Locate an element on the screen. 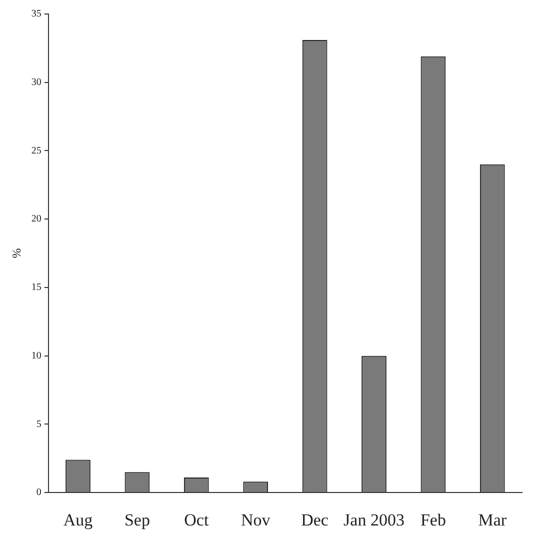  y-tick-label: 15 is located at coordinates (36, 288).